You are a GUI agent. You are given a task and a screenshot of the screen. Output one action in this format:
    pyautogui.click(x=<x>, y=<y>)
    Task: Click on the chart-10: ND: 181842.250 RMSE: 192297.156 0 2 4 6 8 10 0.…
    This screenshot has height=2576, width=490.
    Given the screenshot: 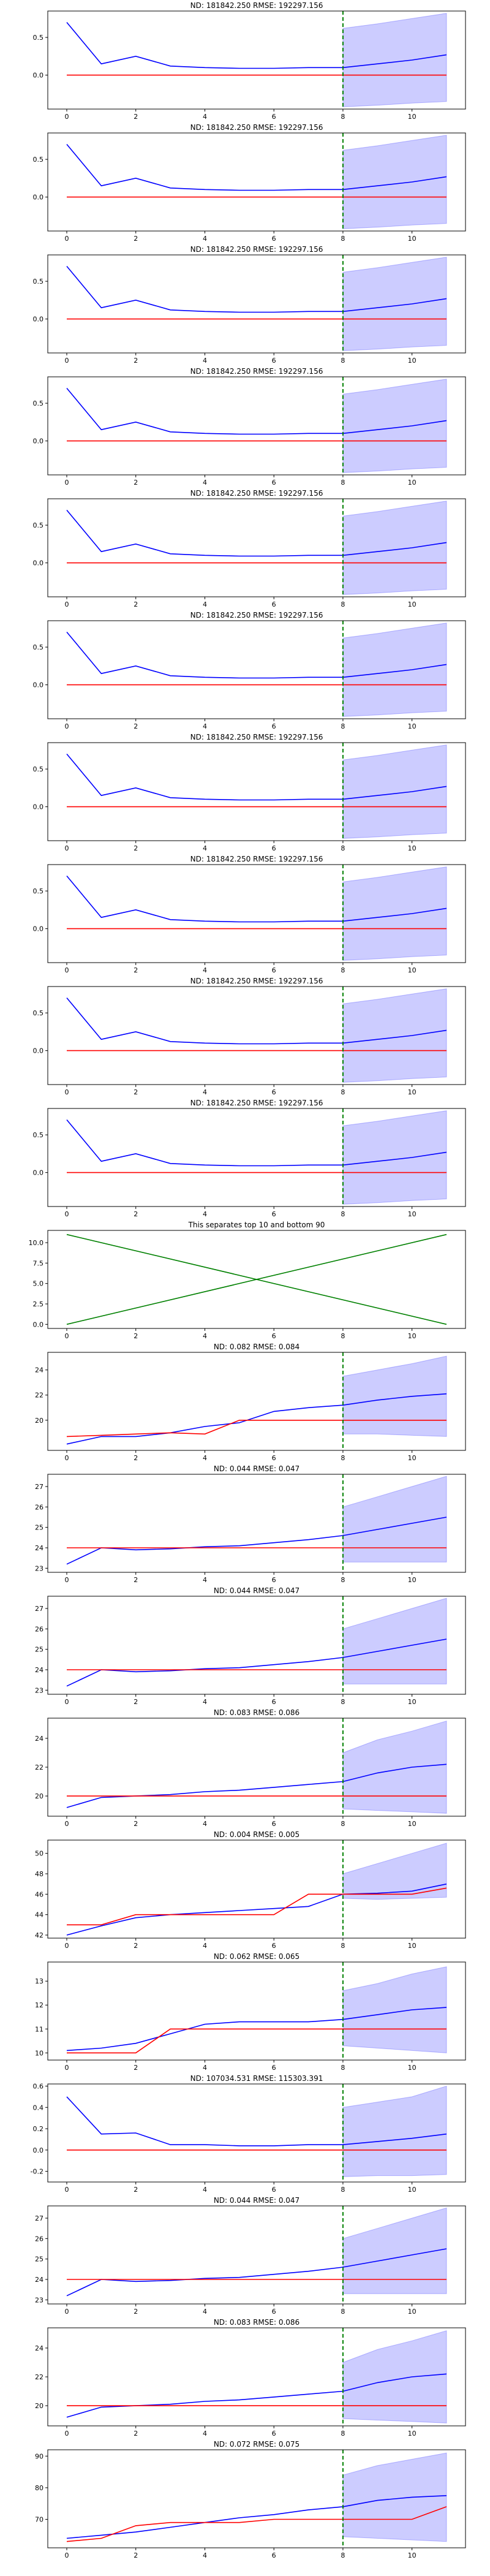 What is the action you would take?
    pyautogui.click(x=250, y=1158)
    